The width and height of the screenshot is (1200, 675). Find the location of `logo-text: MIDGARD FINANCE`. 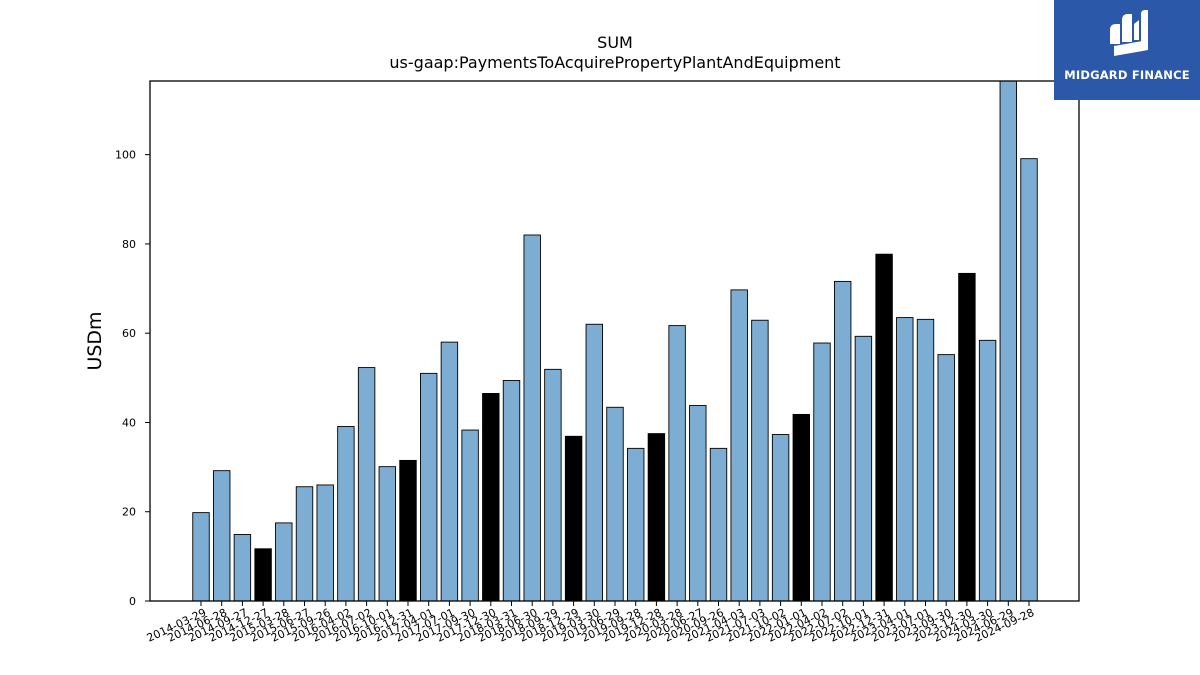

logo-text: MIDGARD FINANCE is located at coordinates (1127, 75).